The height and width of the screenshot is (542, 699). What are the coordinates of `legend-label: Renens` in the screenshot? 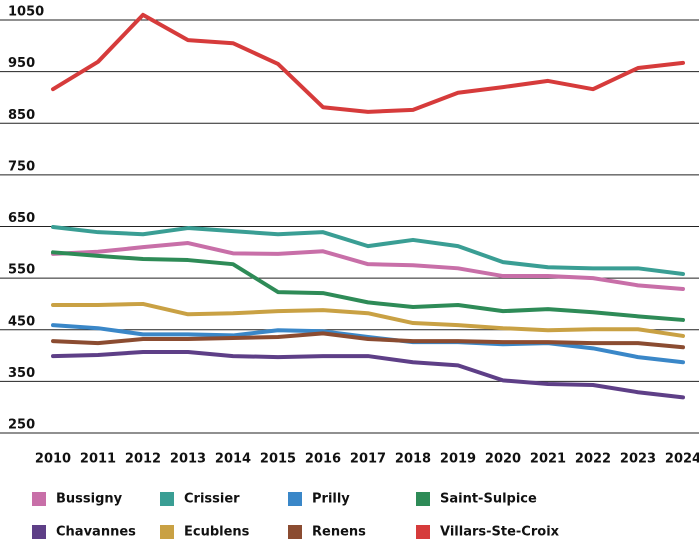 It's located at (339, 532).